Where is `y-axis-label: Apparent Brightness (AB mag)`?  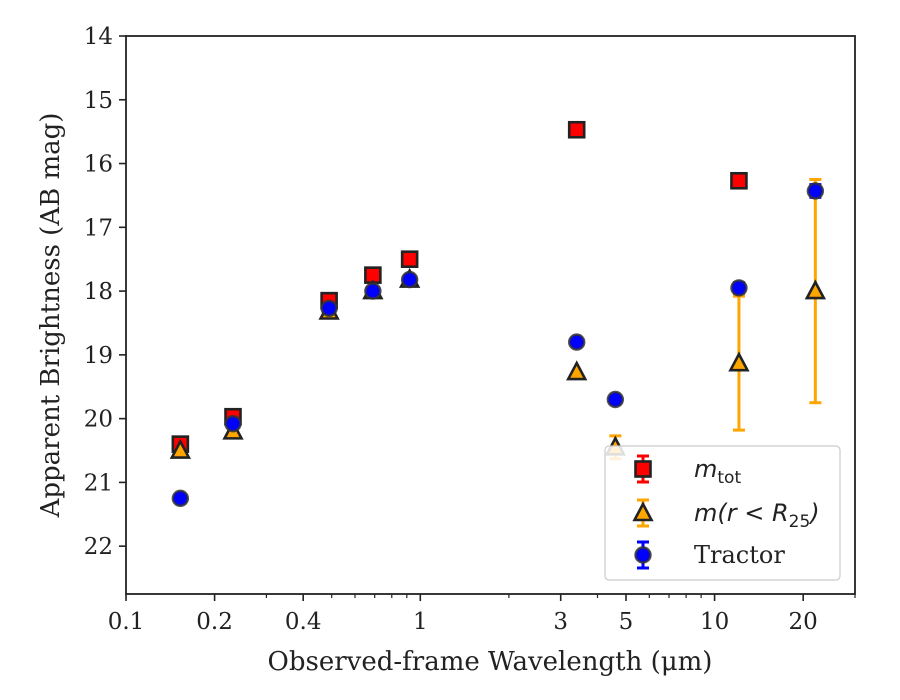 y-axis-label: Apparent Brightness (AB mag) is located at coordinates (51, 316).